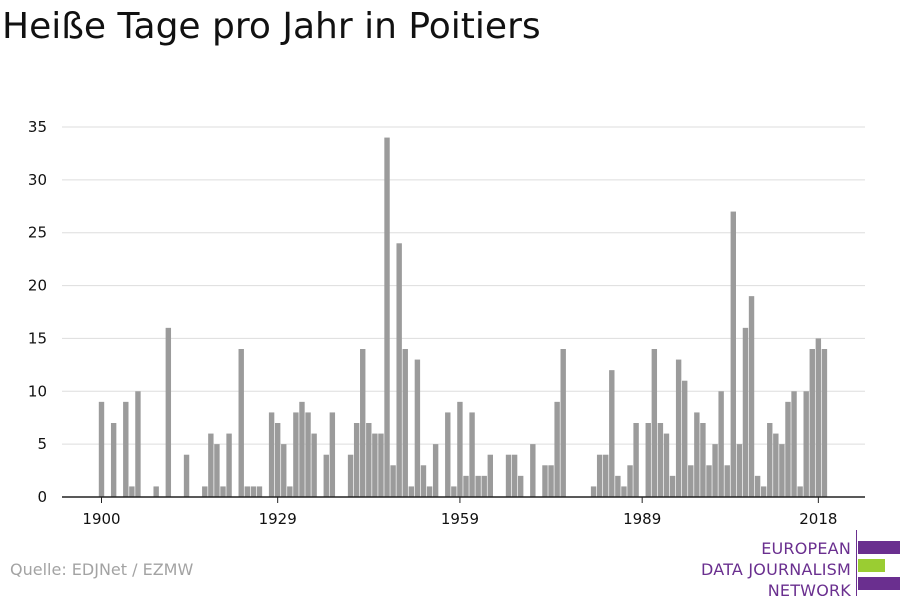 The height and width of the screenshot is (601, 900). What do you see at coordinates (879, 547) in the screenshot?
I see `logo-bar-top` at bounding box center [879, 547].